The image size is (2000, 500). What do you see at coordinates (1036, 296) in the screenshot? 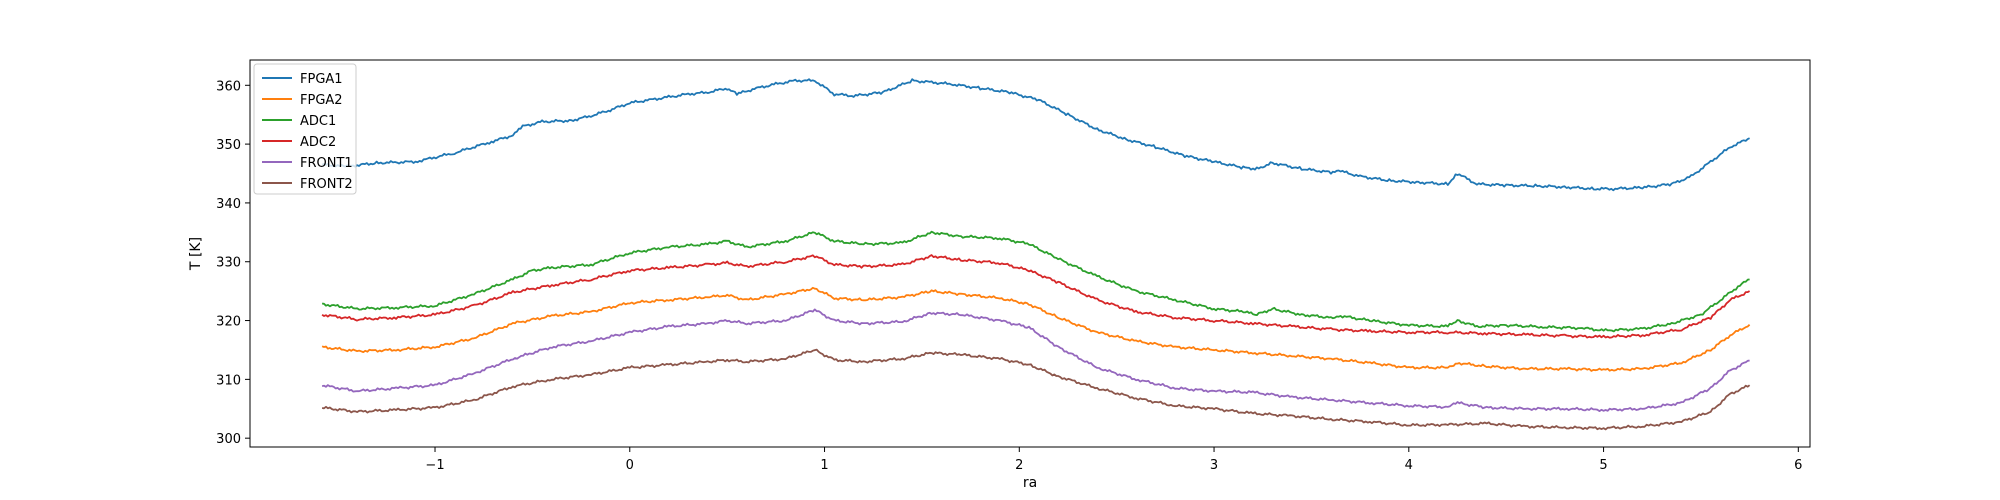
I see `series-line-adc2` at bounding box center [1036, 296].